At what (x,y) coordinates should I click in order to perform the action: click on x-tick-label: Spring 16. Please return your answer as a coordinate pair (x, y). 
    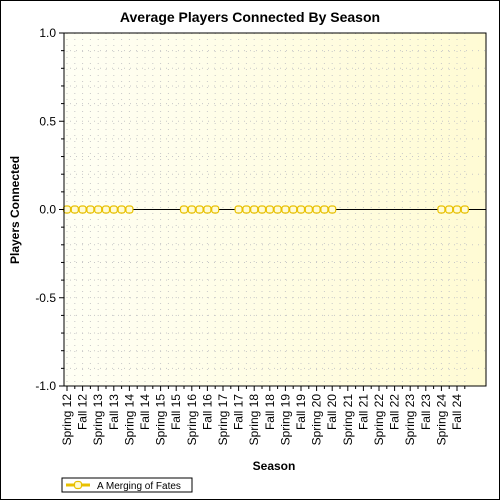
    Looking at the image, I should click on (192, 420).